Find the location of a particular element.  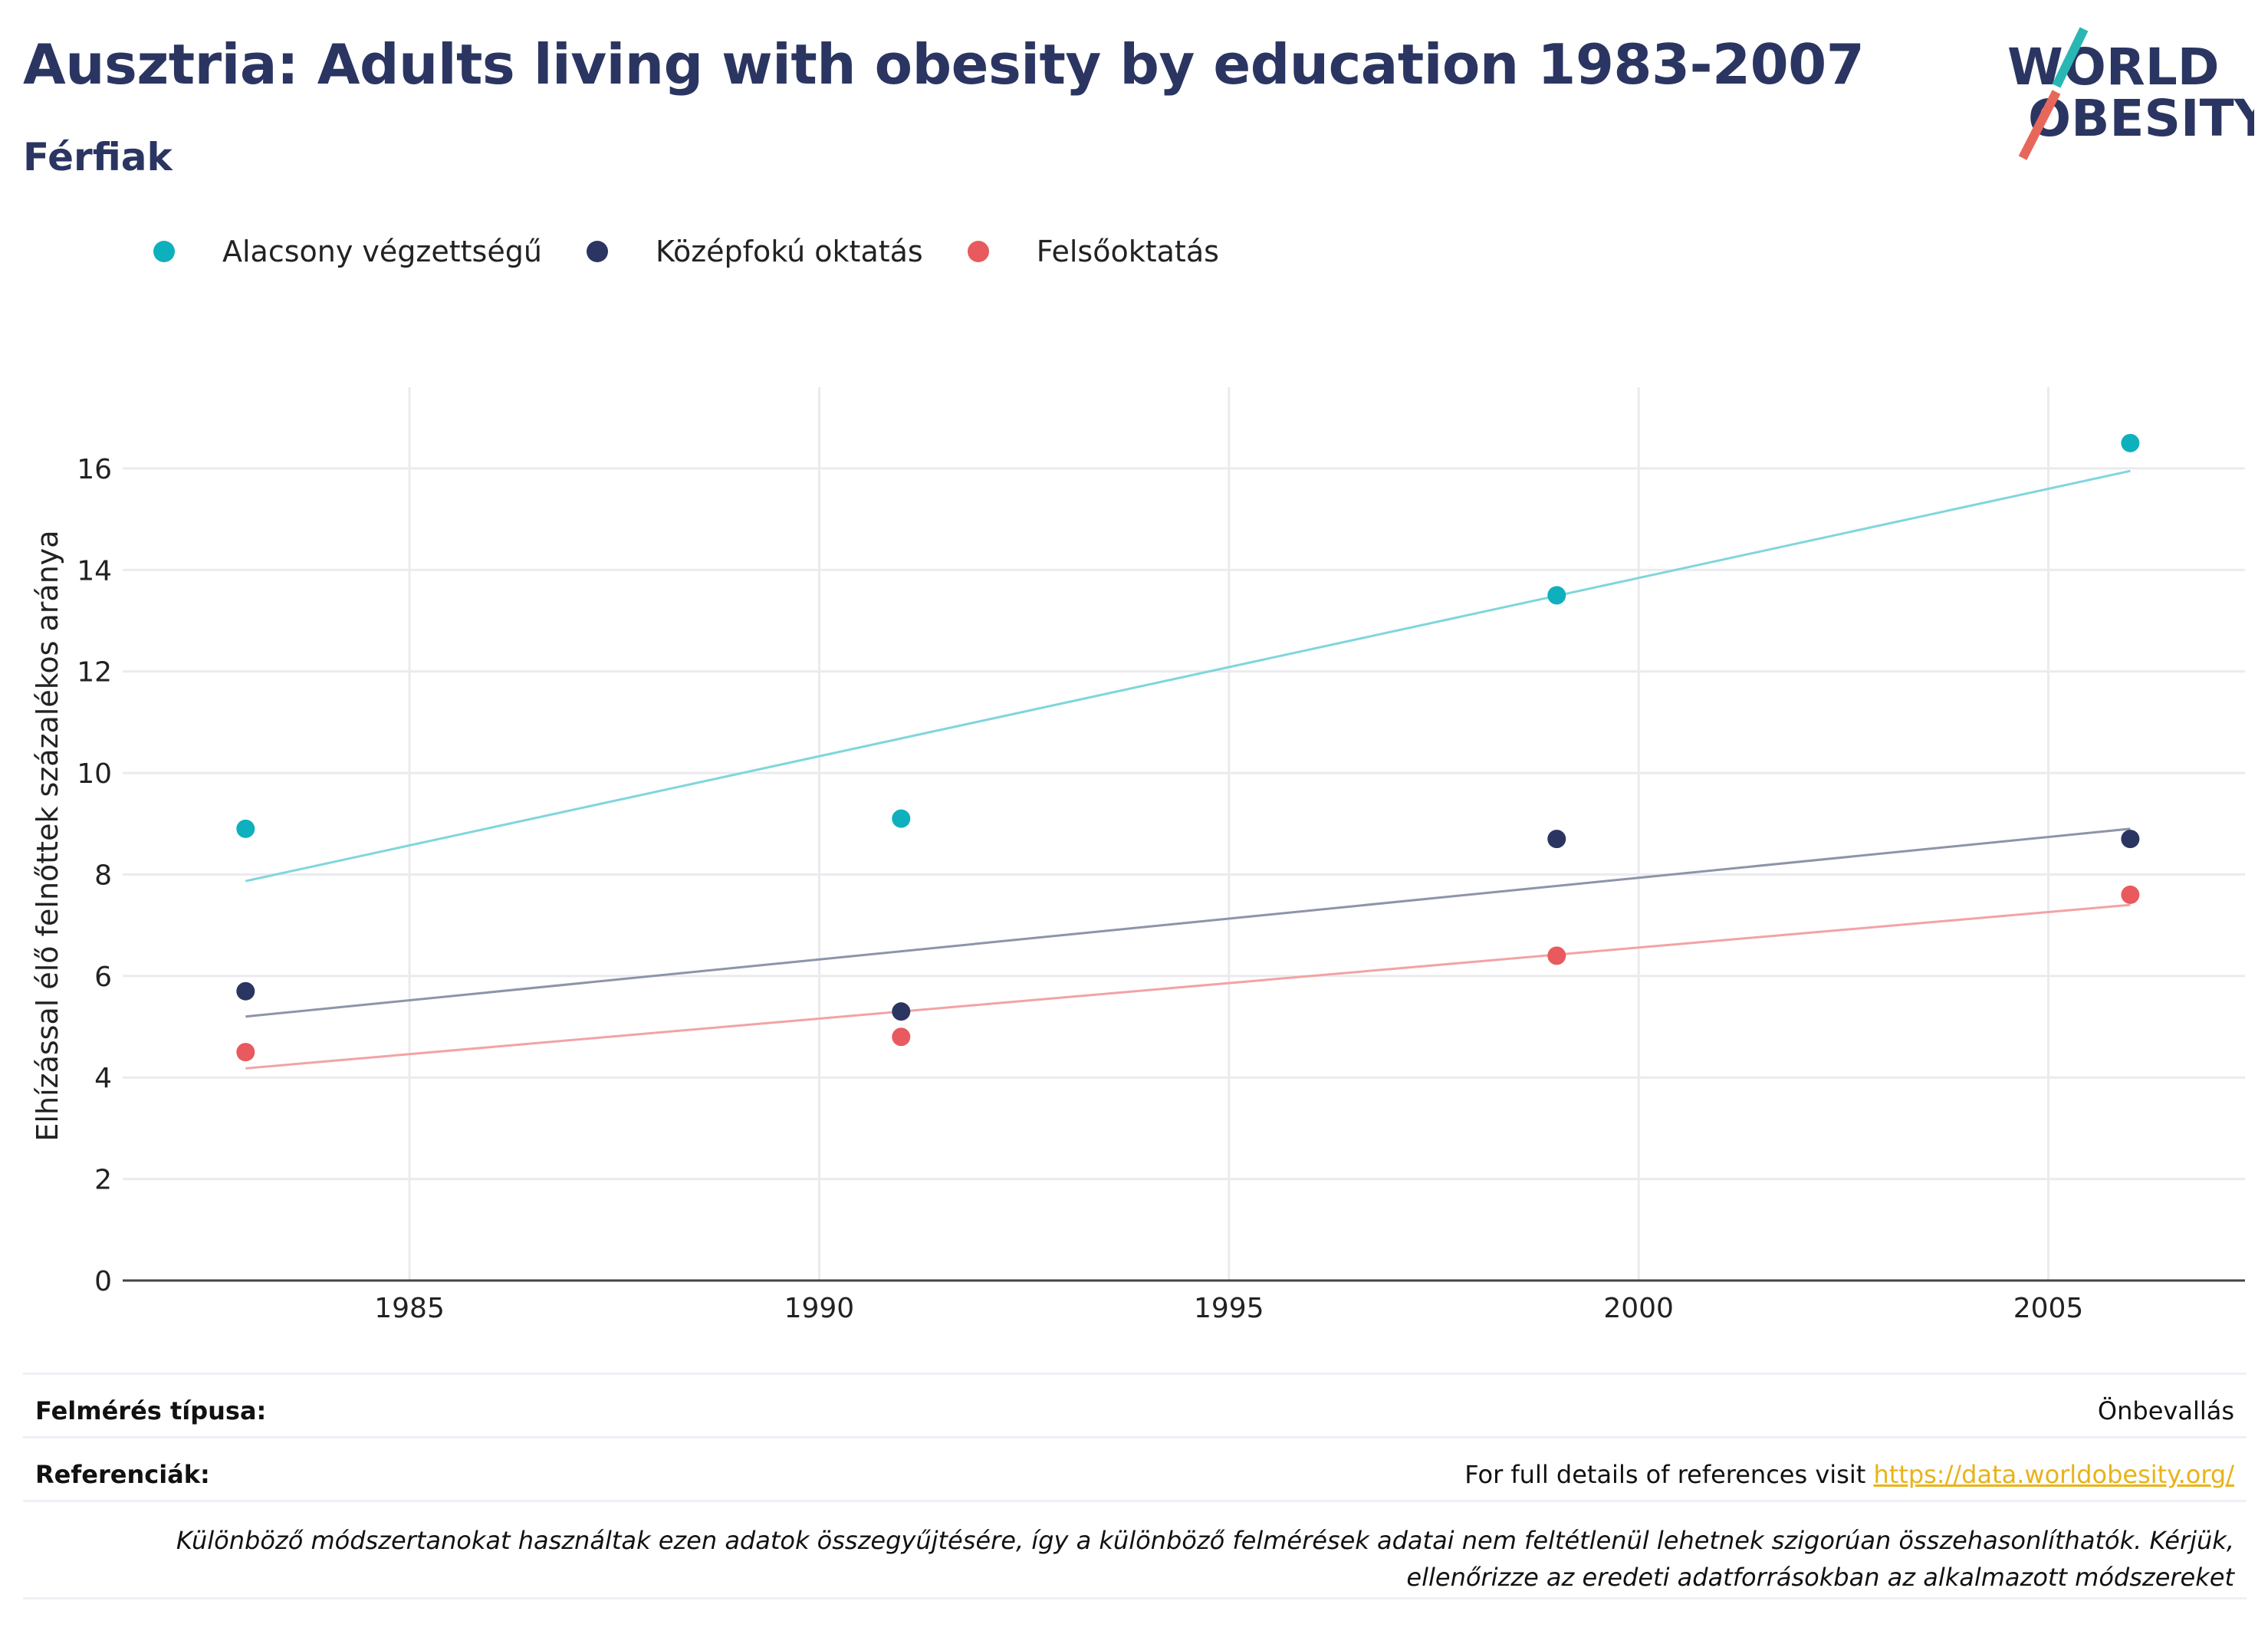

x-tick-label: 1985 is located at coordinates (410, 1308).